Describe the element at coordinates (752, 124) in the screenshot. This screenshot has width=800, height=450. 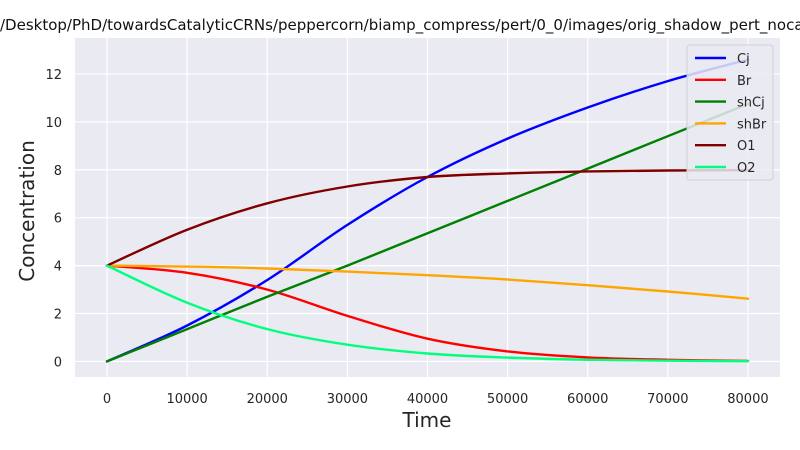
I see `legend-label: shBr` at that location.